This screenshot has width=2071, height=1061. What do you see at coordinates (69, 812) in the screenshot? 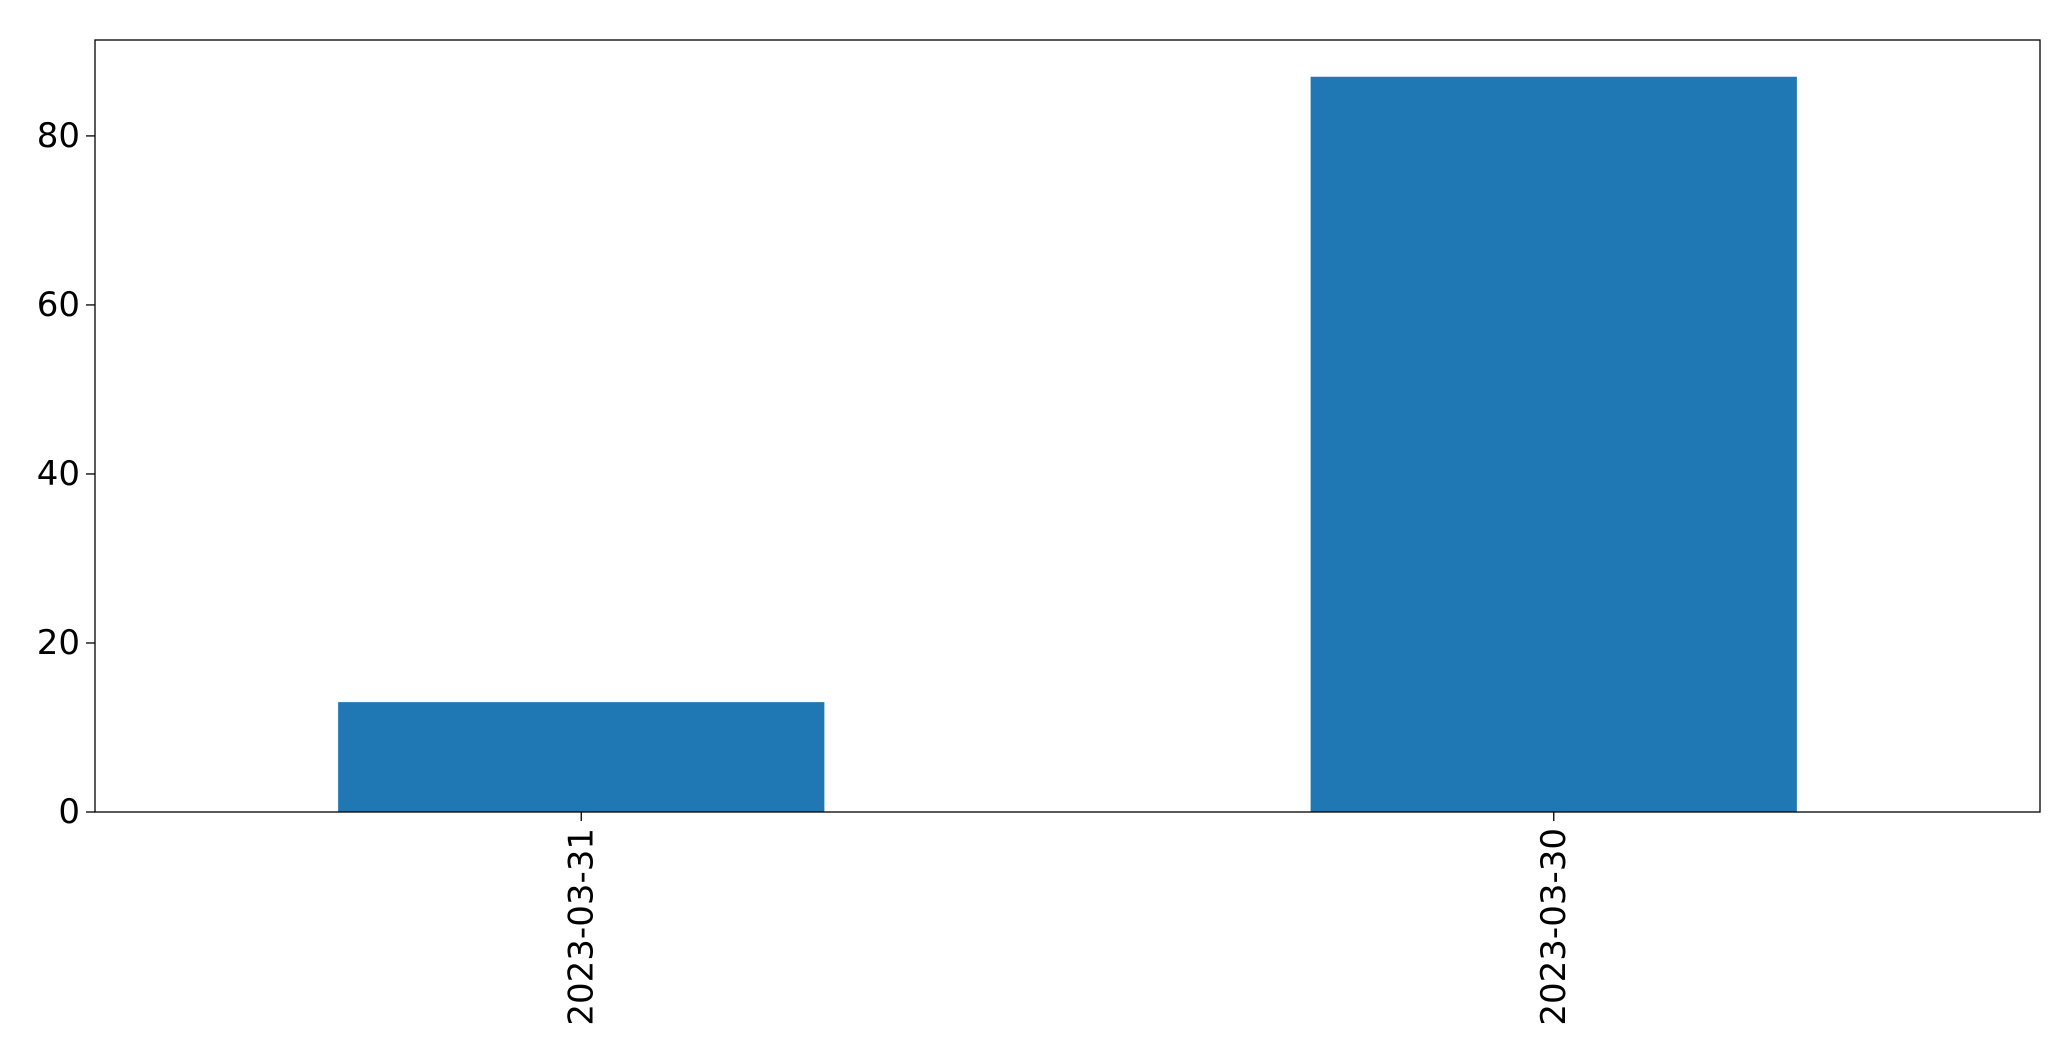
I see `y-tick-label: 0` at bounding box center [69, 812].